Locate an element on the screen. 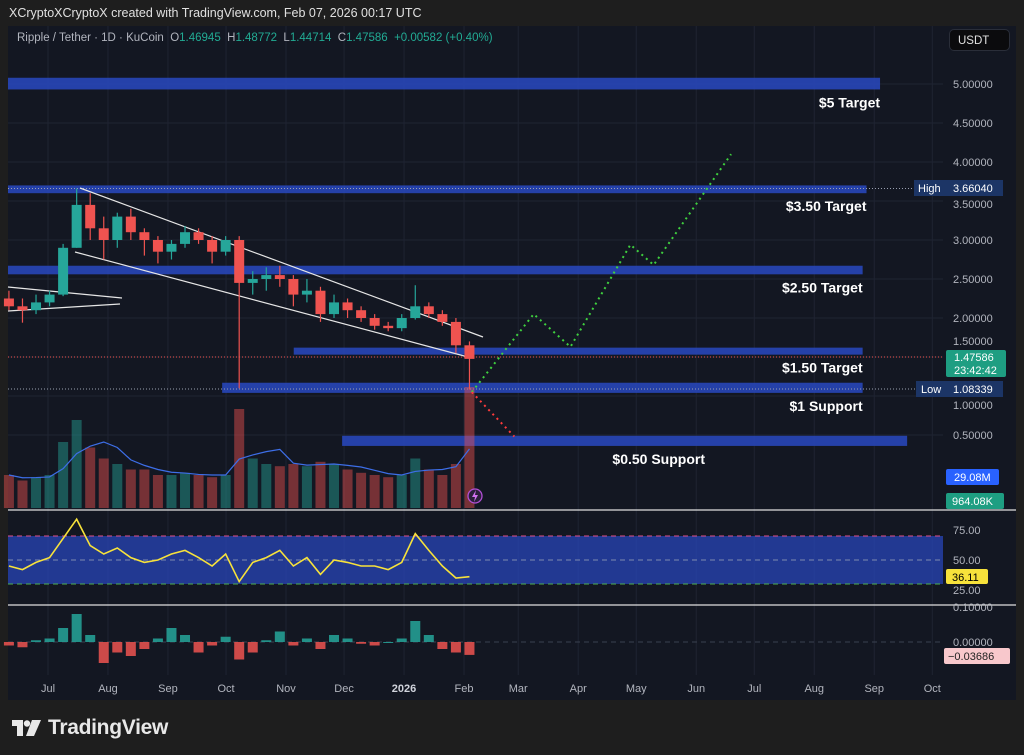 Image resolution: width=1024 pixels, height=755 pixels. symbol-name: Ripple / Tether · 1D · KuCoin is located at coordinates (90, 38).